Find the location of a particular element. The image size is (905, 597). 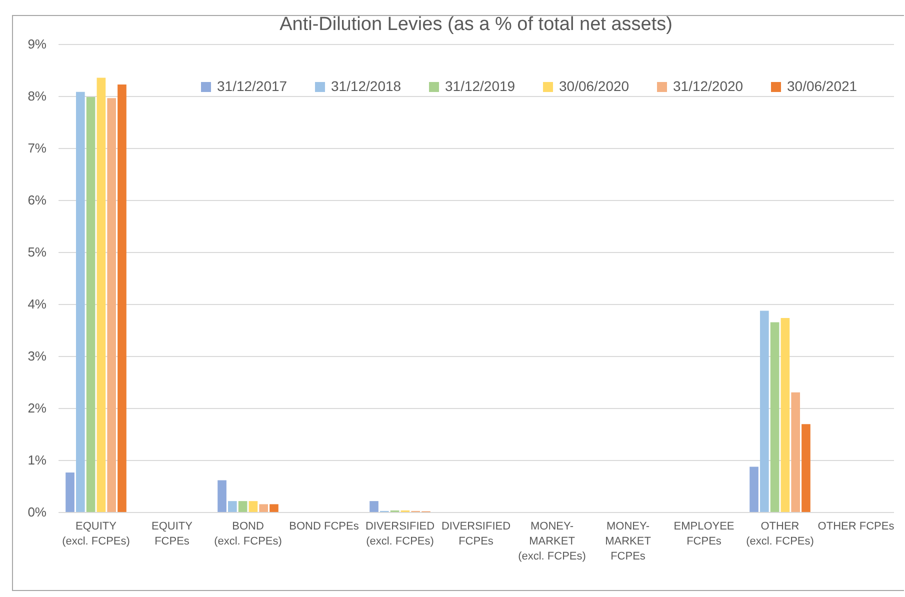

x-tick-label: EQUITY FCPEs is located at coordinates (173, 534).